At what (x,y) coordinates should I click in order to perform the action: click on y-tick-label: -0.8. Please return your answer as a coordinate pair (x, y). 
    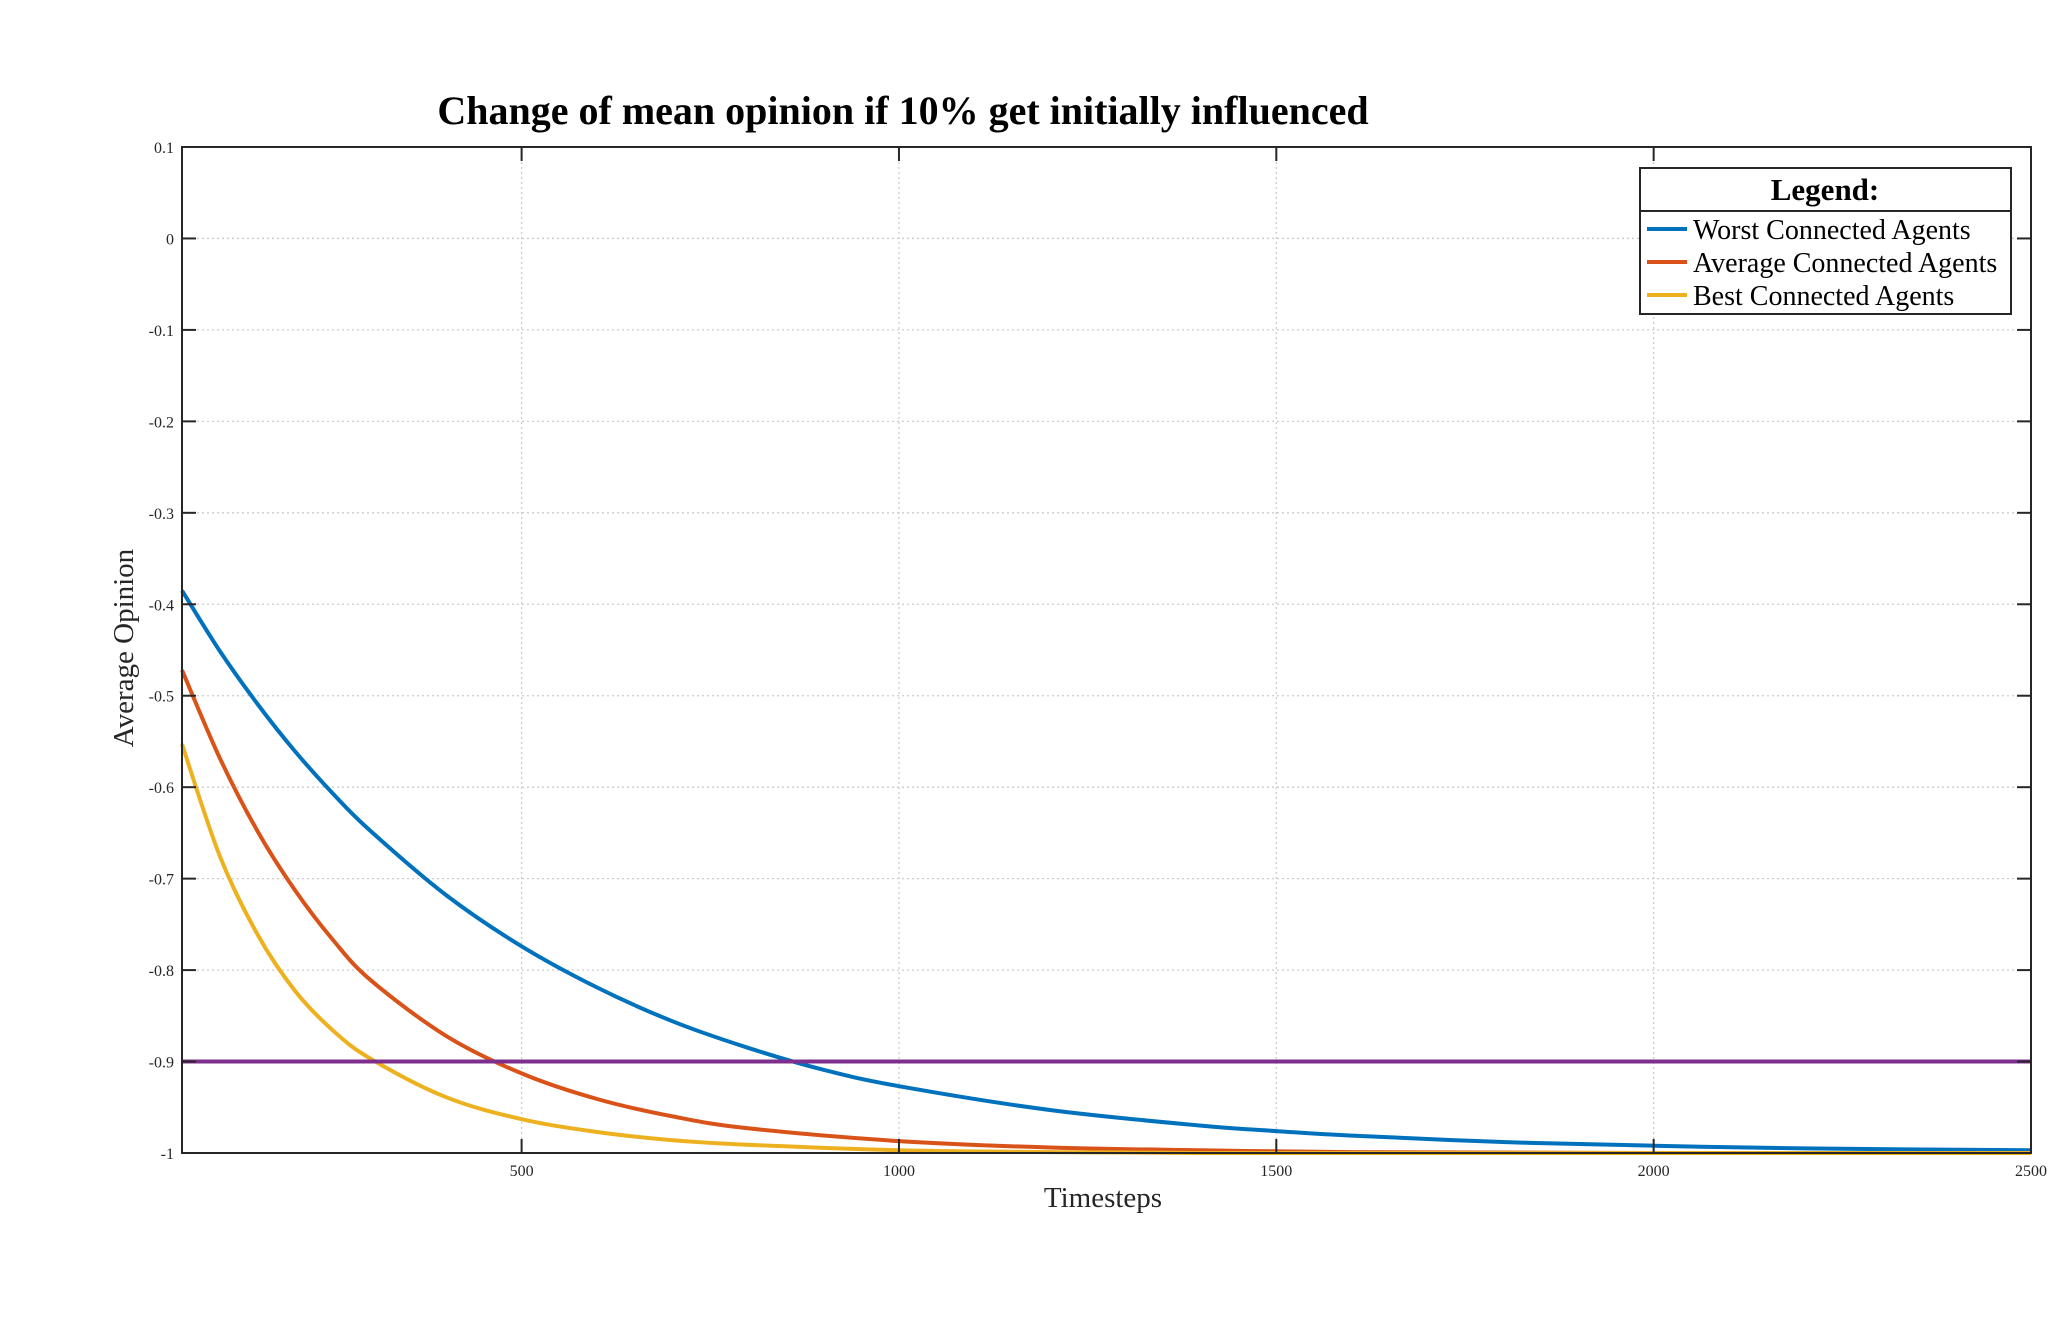
    Looking at the image, I should click on (161, 971).